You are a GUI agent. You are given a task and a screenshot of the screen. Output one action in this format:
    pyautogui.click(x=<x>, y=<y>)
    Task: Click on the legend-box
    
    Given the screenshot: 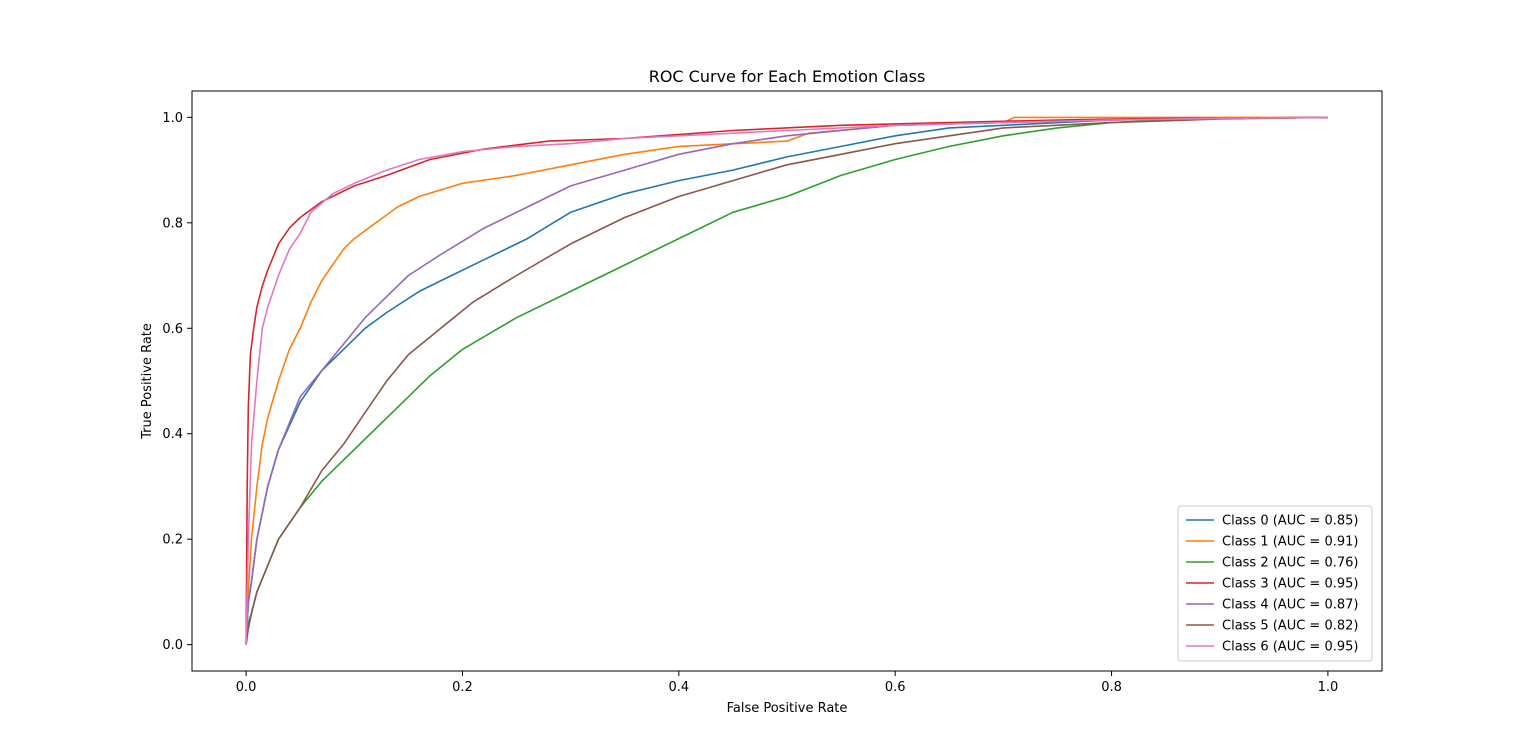 What is the action you would take?
    pyautogui.click(x=1275, y=583)
    